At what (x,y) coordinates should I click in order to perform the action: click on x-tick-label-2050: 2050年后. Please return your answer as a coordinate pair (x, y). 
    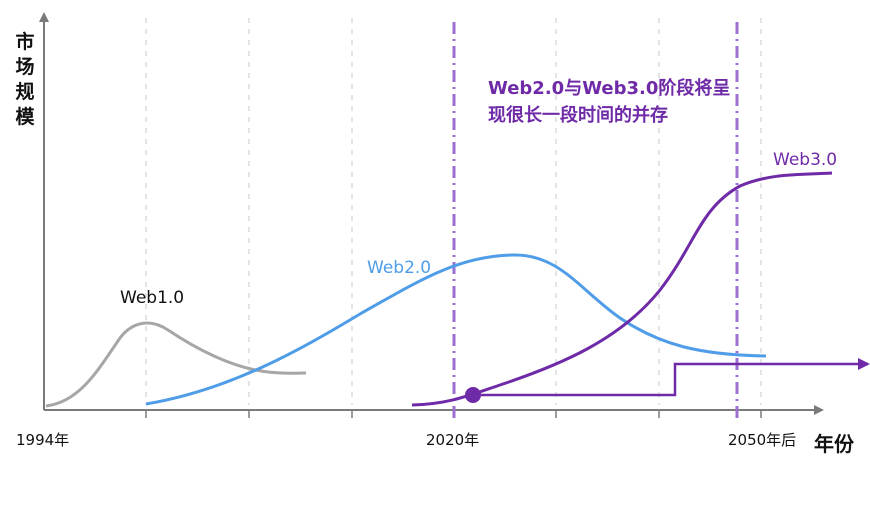
    Looking at the image, I should click on (762, 440).